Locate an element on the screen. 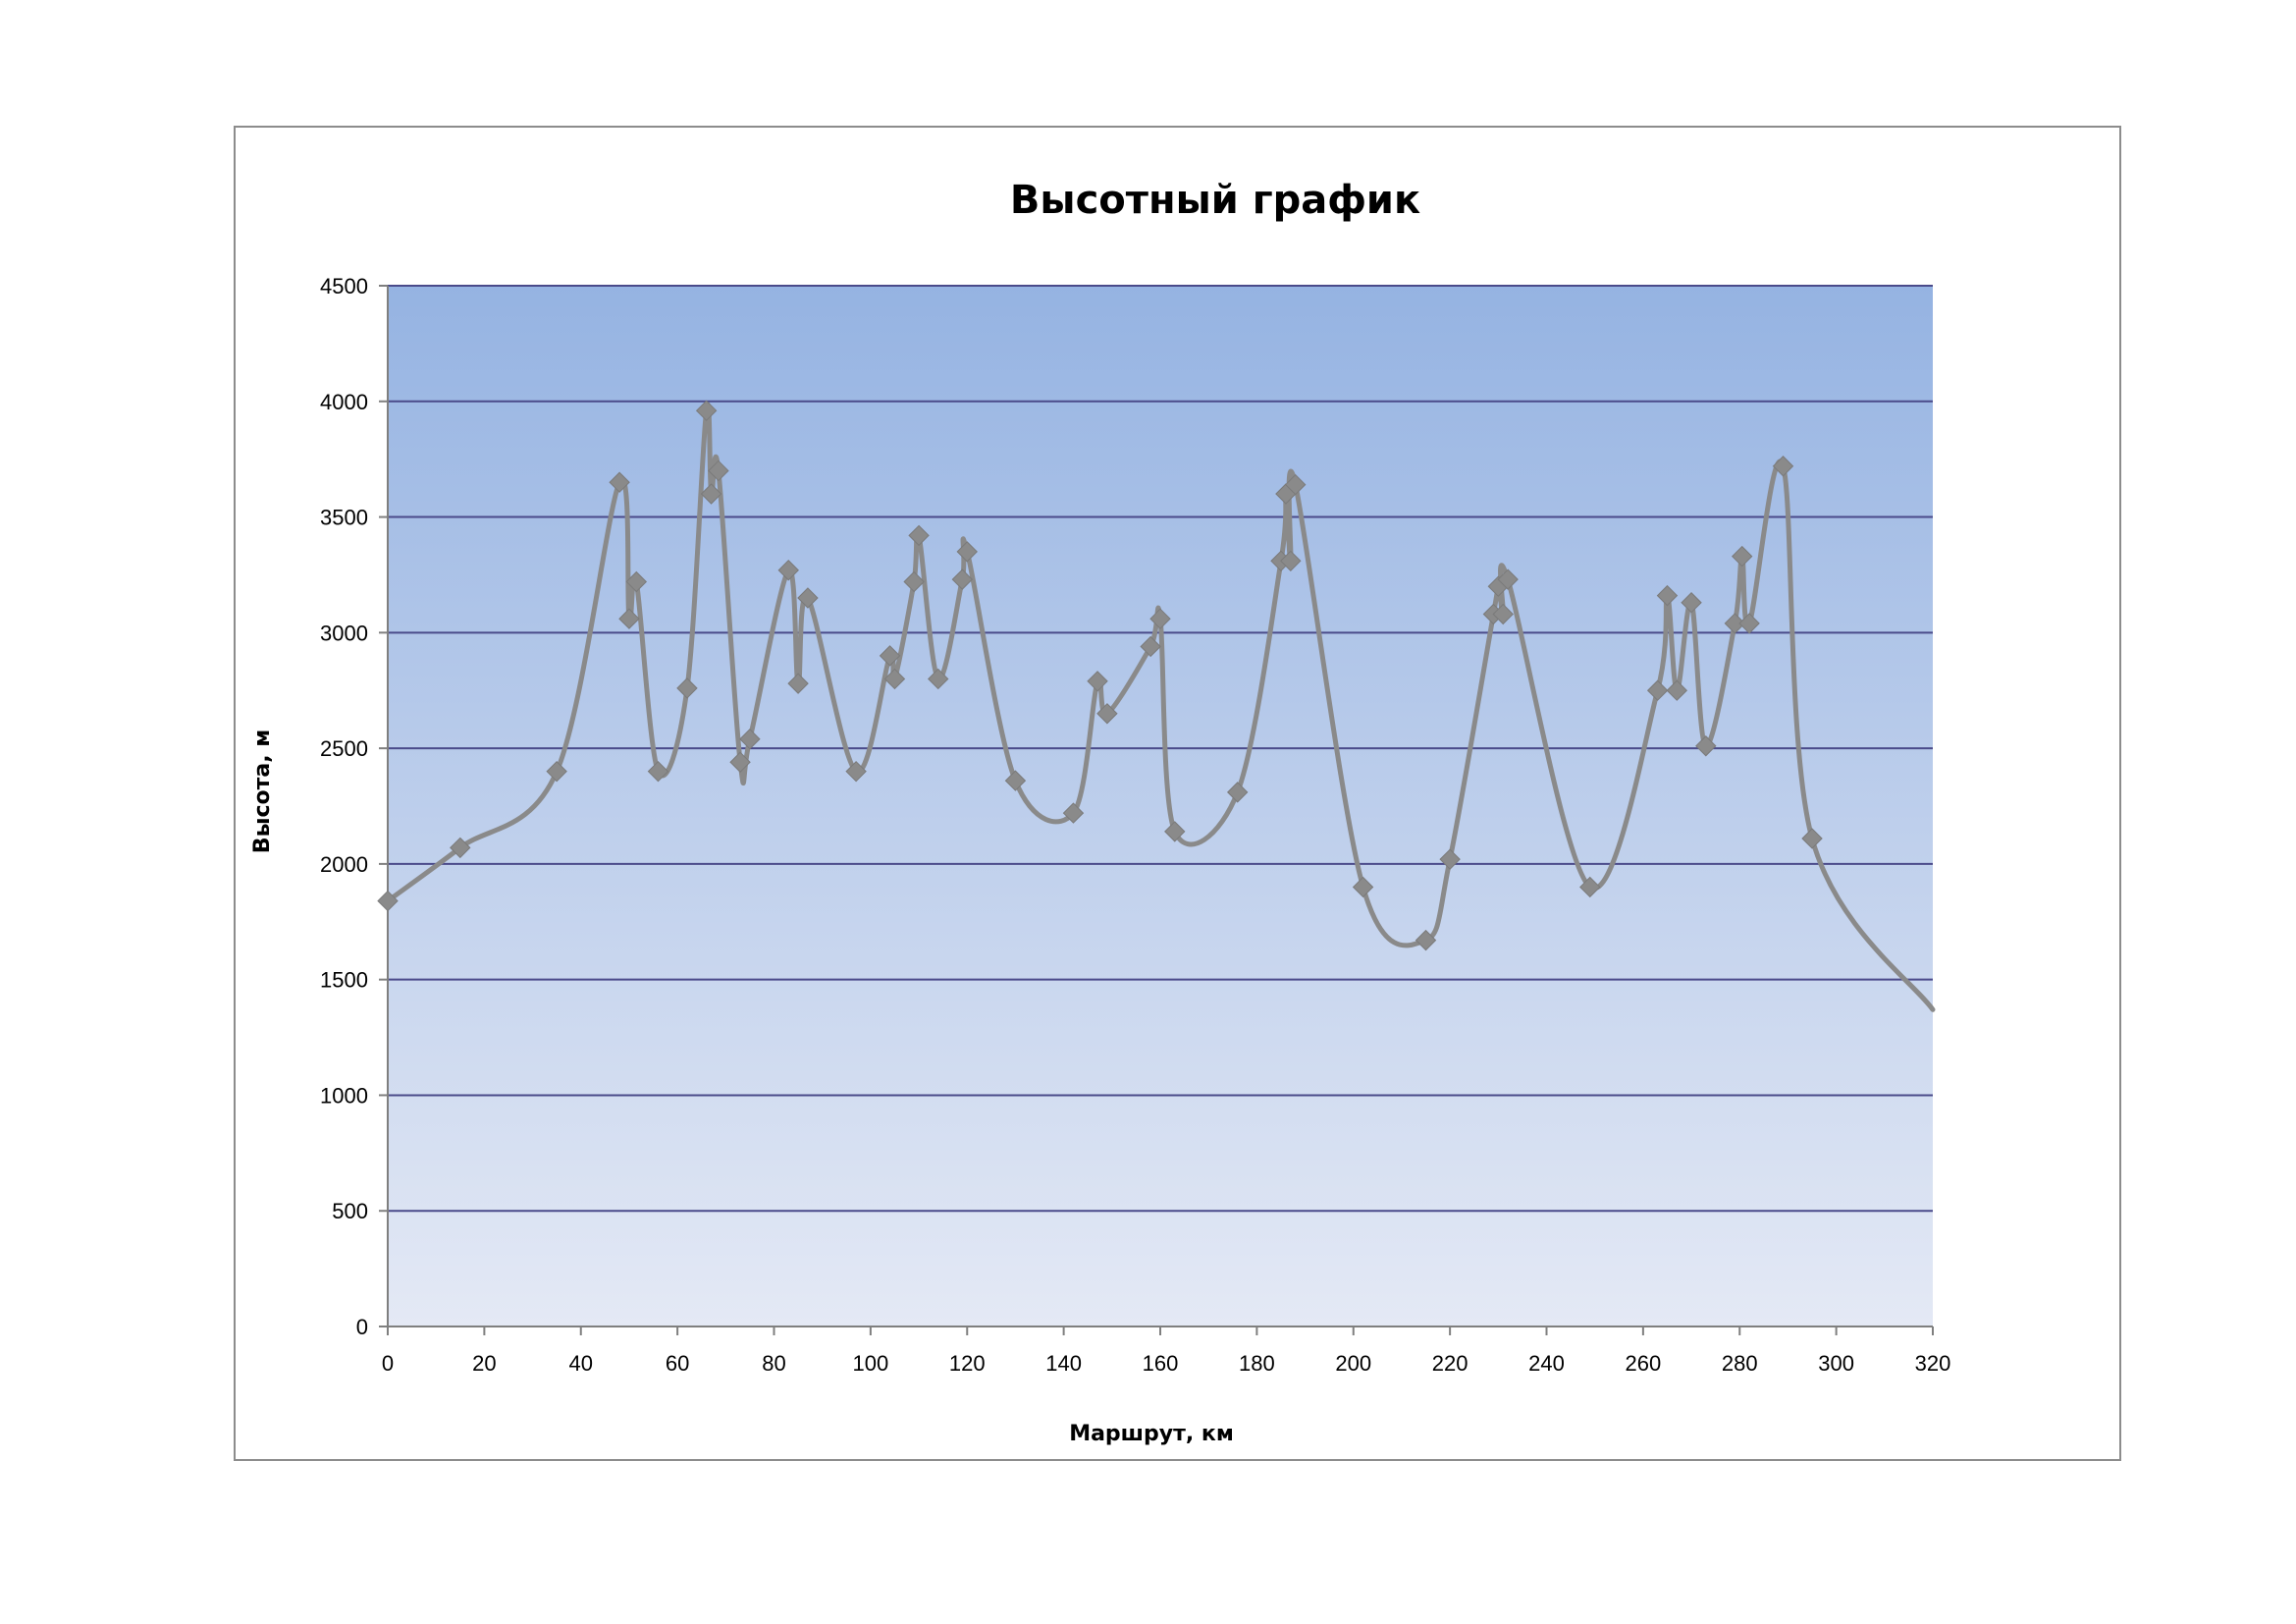 The width and height of the screenshot is (2296, 1624). x-tick-label: 200 is located at coordinates (1353, 1363).